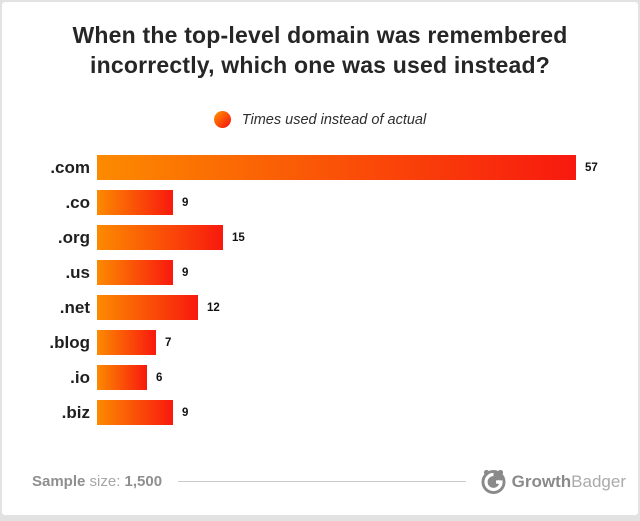 This screenshot has width=640, height=521. What do you see at coordinates (213, 307) in the screenshot?
I see `bar-value-label: 12` at bounding box center [213, 307].